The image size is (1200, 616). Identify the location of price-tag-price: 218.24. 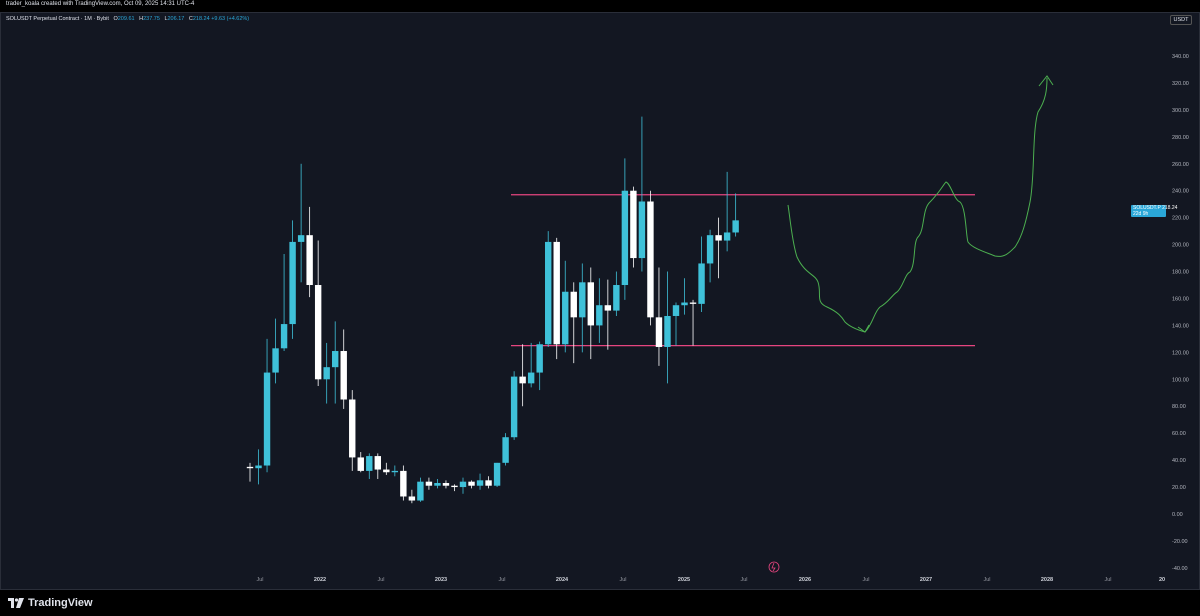
(1170, 208).